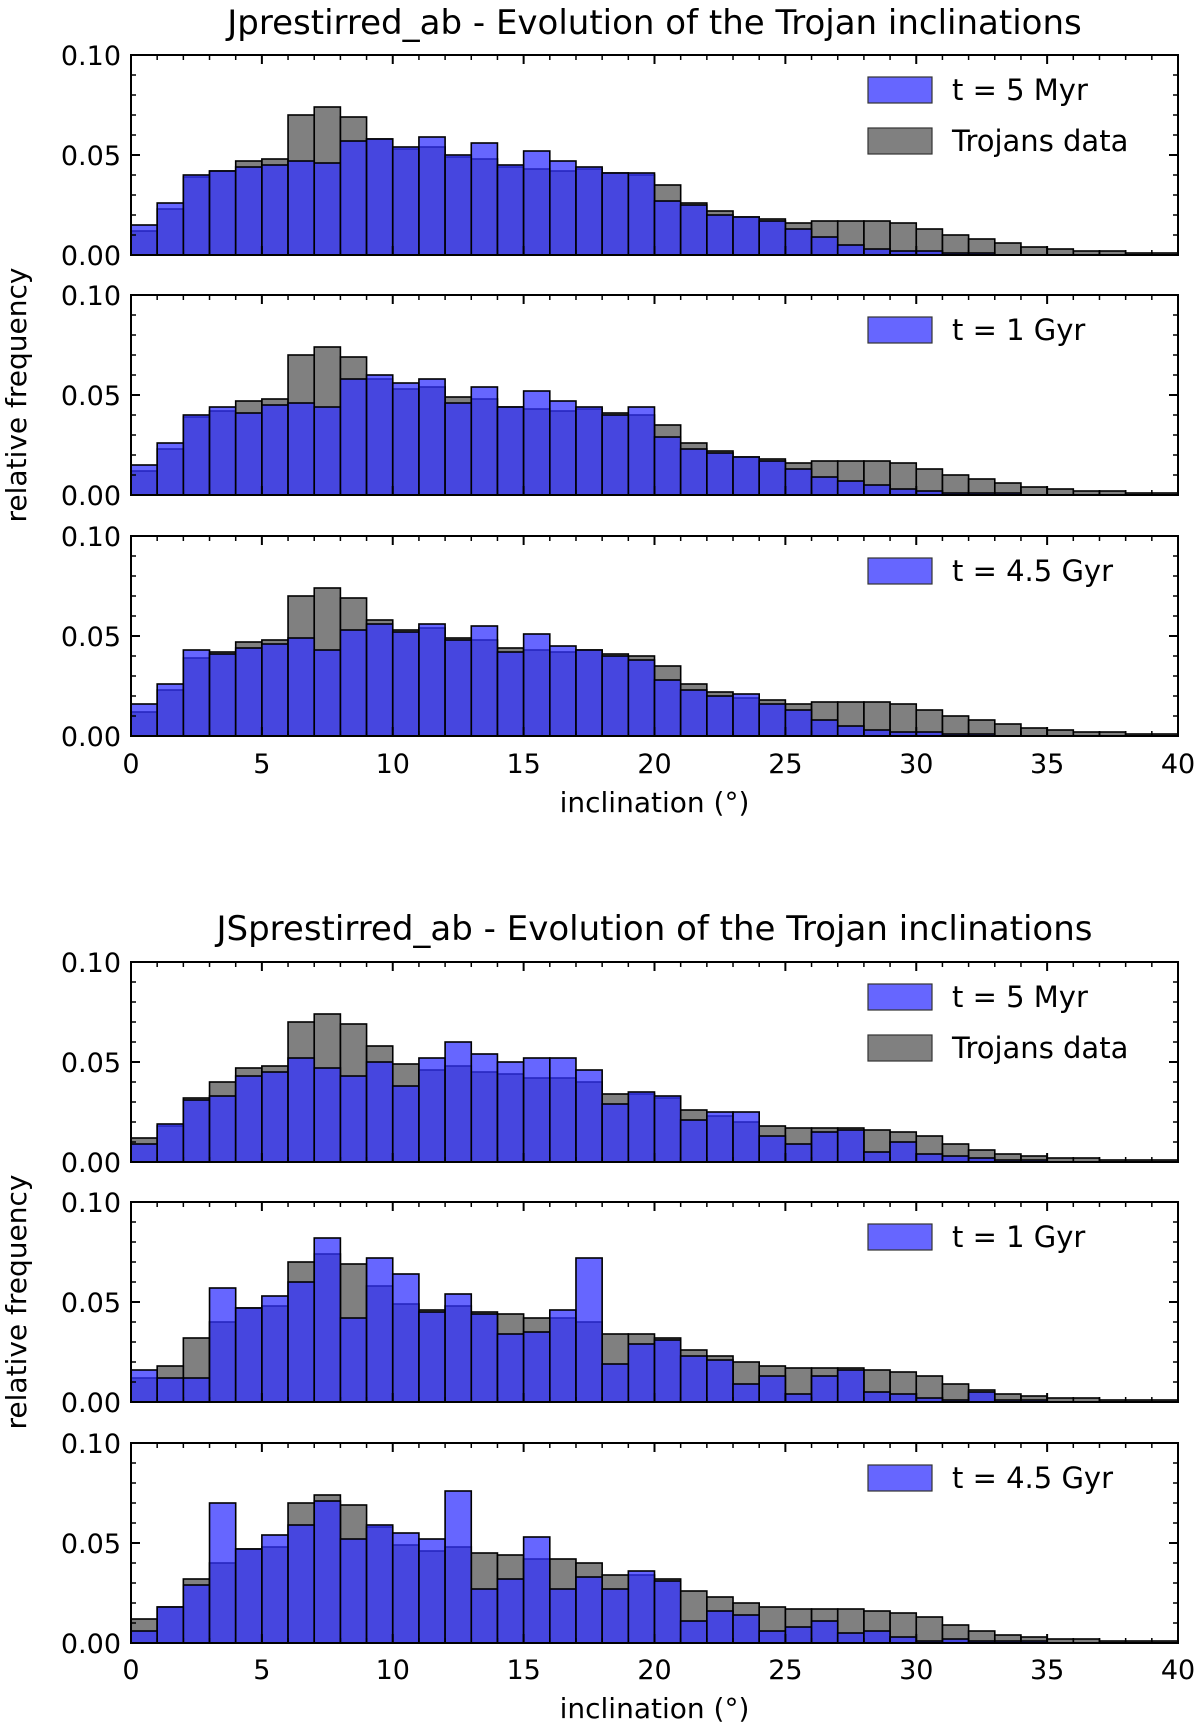 The height and width of the screenshot is (1730, 1200). Describe the element at coordinates (900, 997) in the screenshot. I see `legend-swatch-model` at that location.